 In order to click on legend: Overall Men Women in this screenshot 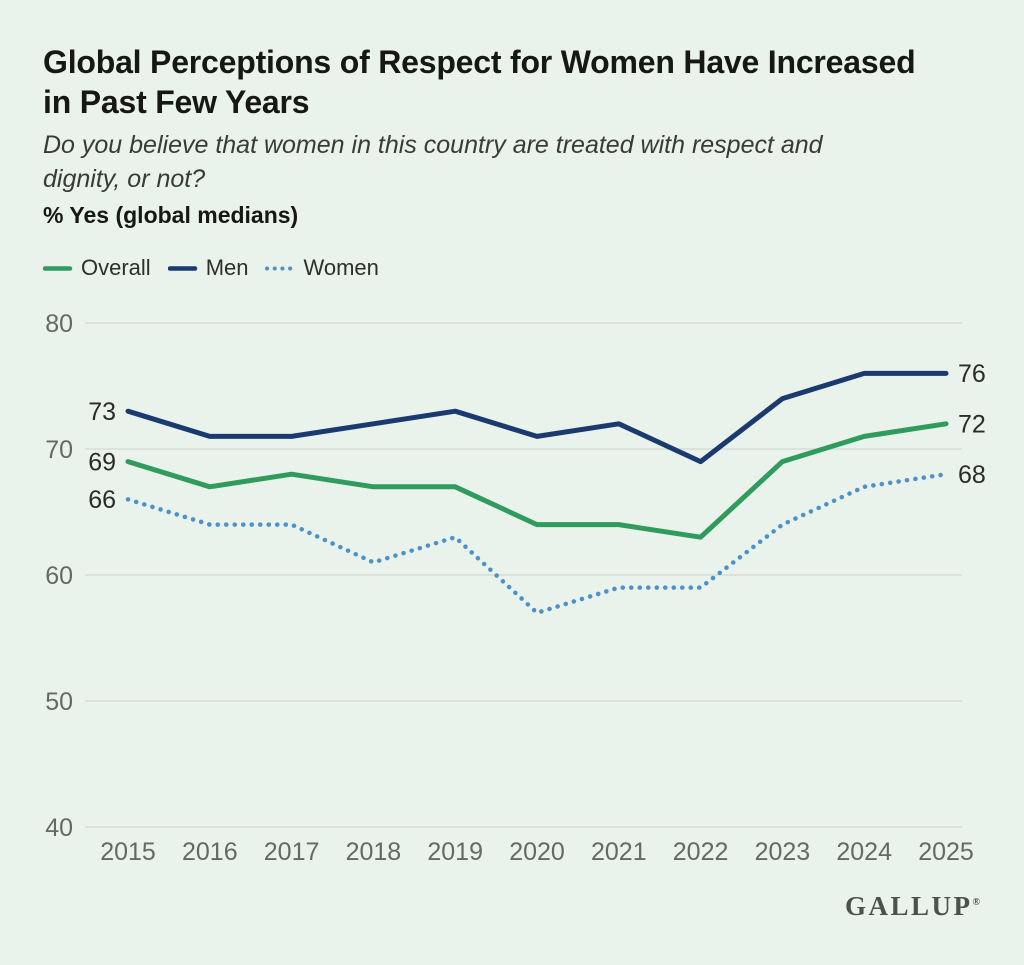, I will do `click(513, 268)`.